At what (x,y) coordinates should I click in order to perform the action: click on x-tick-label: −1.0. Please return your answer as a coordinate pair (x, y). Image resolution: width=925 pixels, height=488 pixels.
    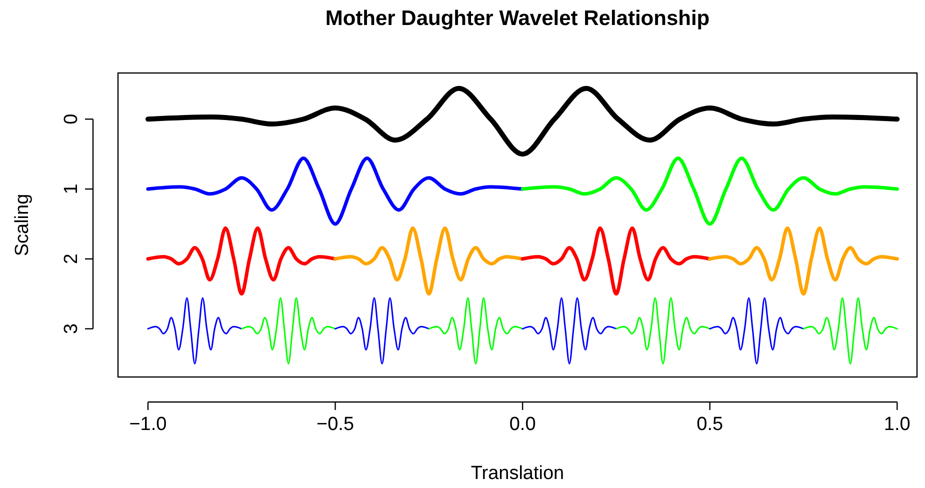
    Looking at the image, I should click on (148, 424).